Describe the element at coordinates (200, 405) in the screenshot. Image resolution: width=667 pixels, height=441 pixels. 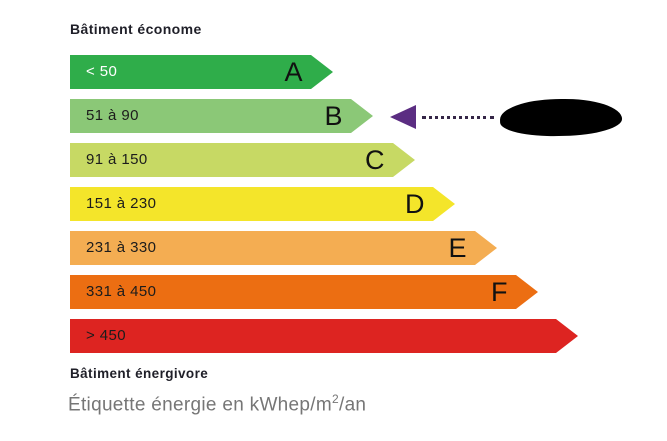
I see `caption-text: Étiquette énergie en kWhep/m` at that location.